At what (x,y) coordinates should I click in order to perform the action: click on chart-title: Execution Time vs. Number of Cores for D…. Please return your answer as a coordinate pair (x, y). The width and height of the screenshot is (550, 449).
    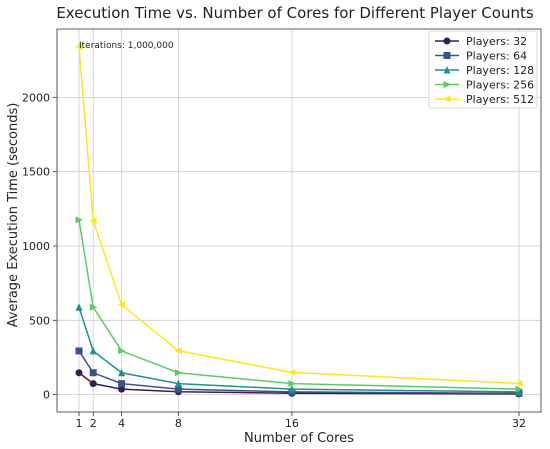
    Looking at the image, I should click on (295, 13).